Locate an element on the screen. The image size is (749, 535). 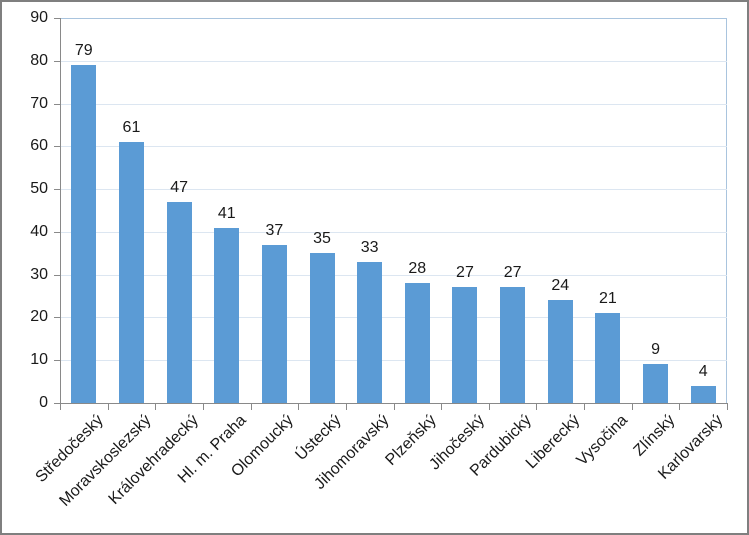
bar-value-label: 61 is located at coordinates (131, 127).